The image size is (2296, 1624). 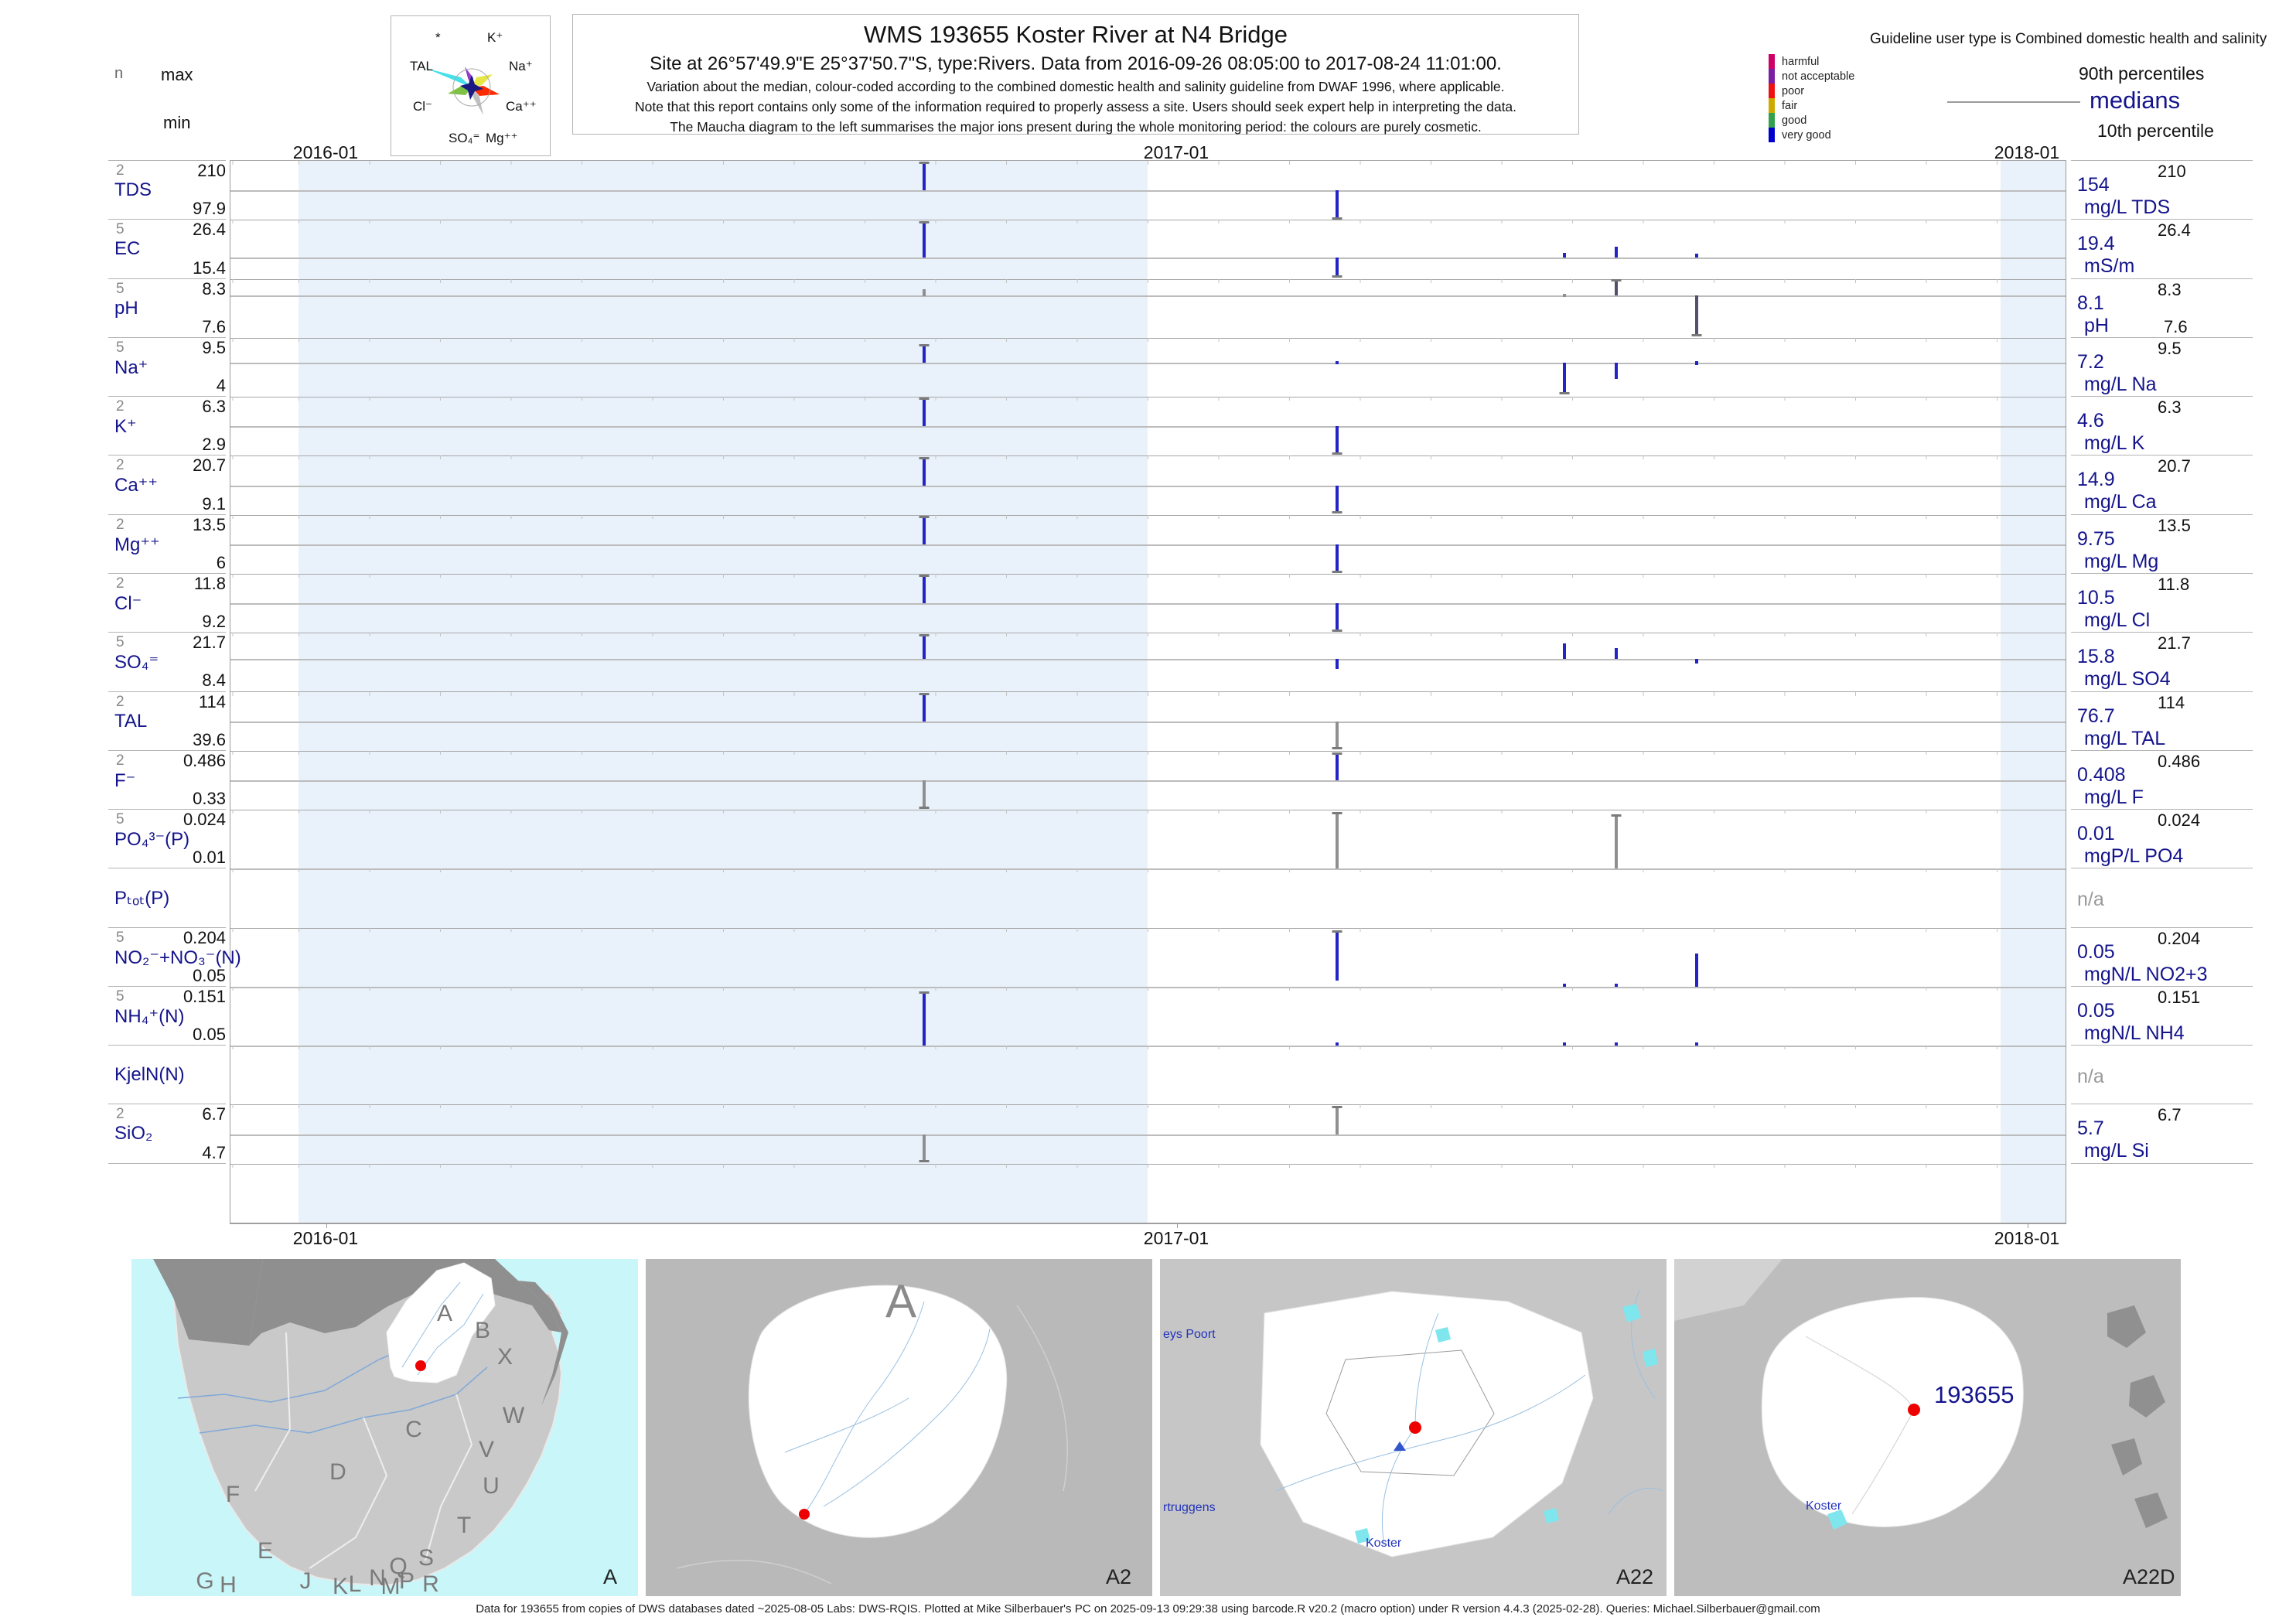 What do you see at coordinates (2117, 620) in the screenshot?
I see `param-unit: mg/L Cl` at bounding box center [2117, 620].